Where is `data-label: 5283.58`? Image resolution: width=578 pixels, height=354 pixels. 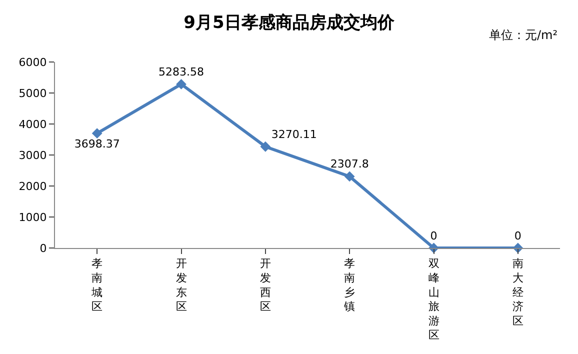
data-label: 5283.58 is located at coordinates (181, 71).